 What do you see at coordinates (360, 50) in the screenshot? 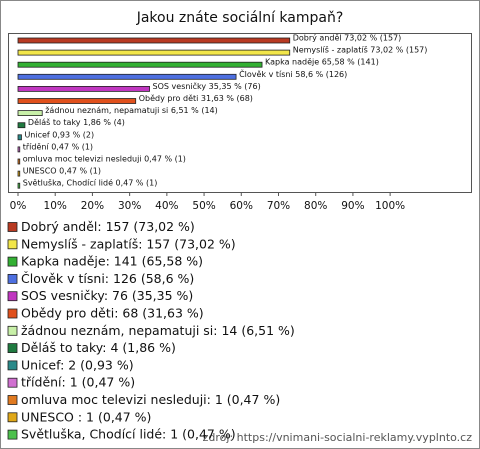
I see `bar-label: Nemyslíš - zaplatíš 73,02 % (157)` at bounding box center [360, 50].